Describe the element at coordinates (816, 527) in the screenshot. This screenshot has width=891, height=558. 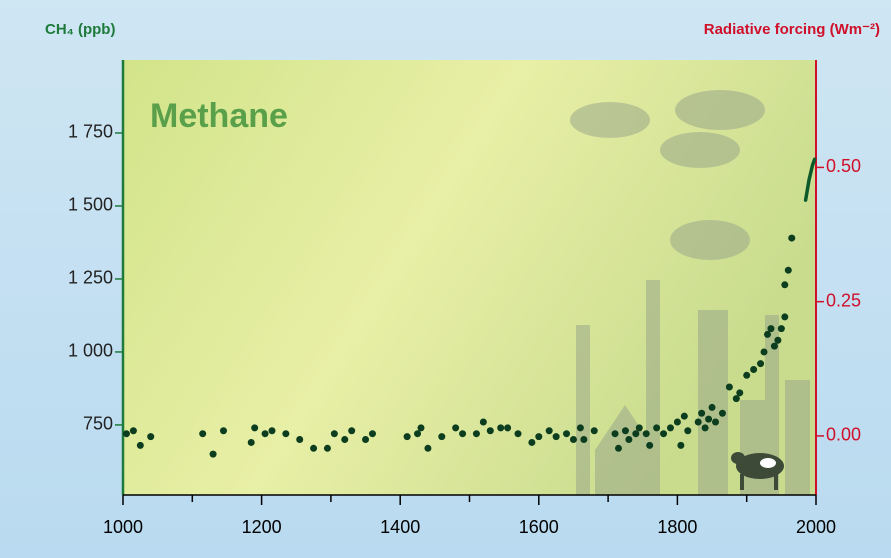
I see `x-tick-label: 2000` at that location.